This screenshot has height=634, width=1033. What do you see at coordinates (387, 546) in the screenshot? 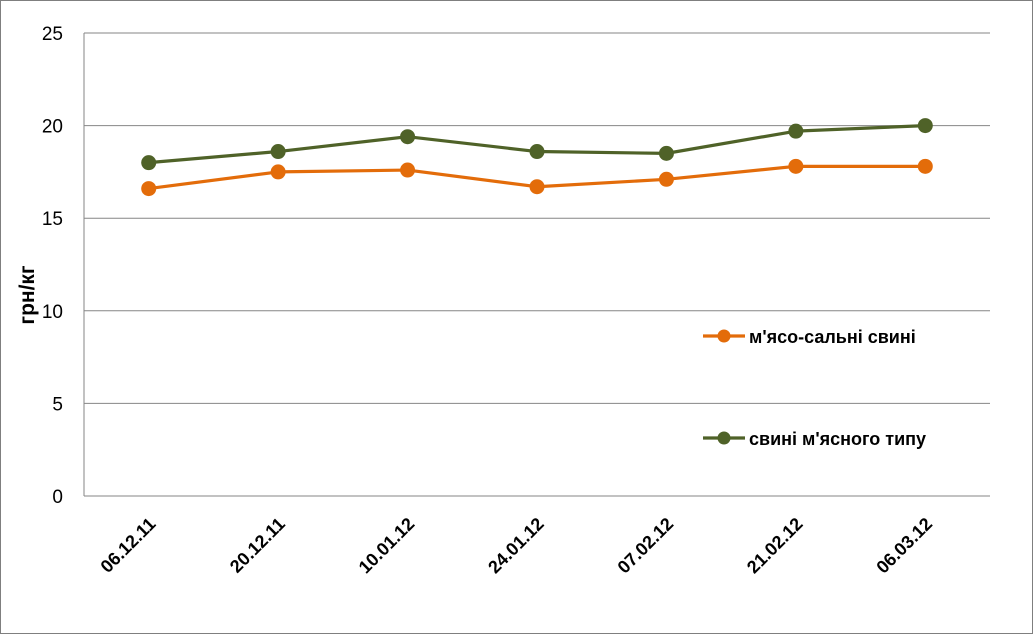
I see `x-tick-label: 10.01.12` at bounding box center [387, 546].